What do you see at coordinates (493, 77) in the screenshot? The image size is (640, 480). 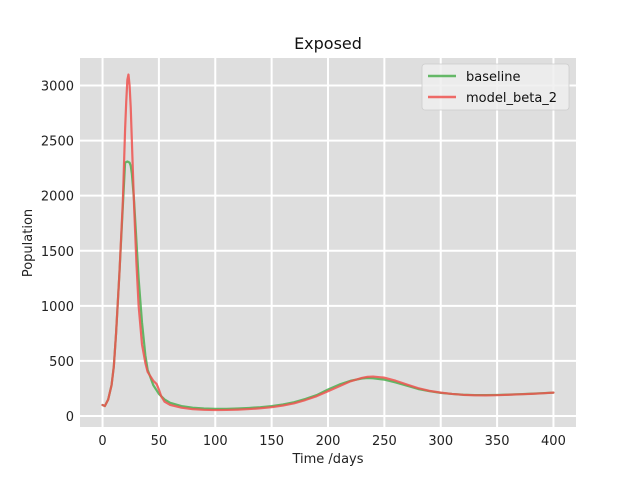 I see `legend-label-baseline: baseline` at bounding box center [493, 77].